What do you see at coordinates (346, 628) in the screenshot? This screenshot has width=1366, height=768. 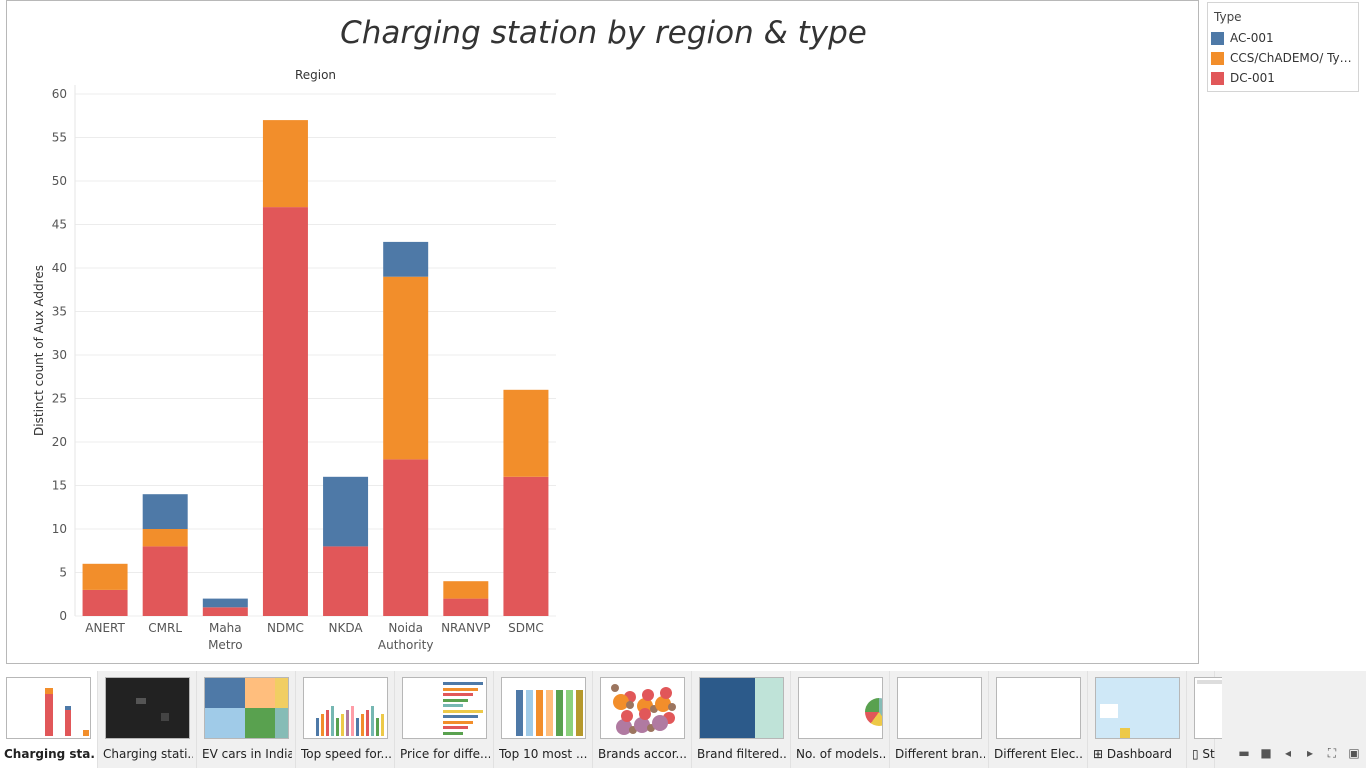 I see `x-tick-label: NKDA` at bounding box center [346, 628].